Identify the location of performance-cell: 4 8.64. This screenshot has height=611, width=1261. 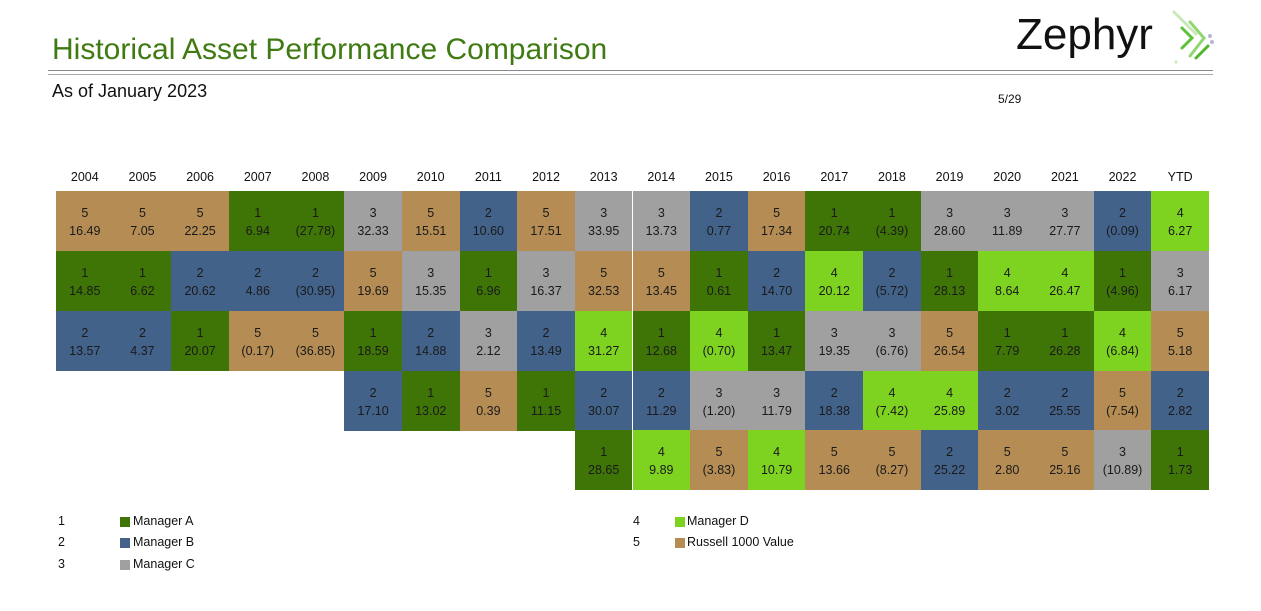
(1007, 281).